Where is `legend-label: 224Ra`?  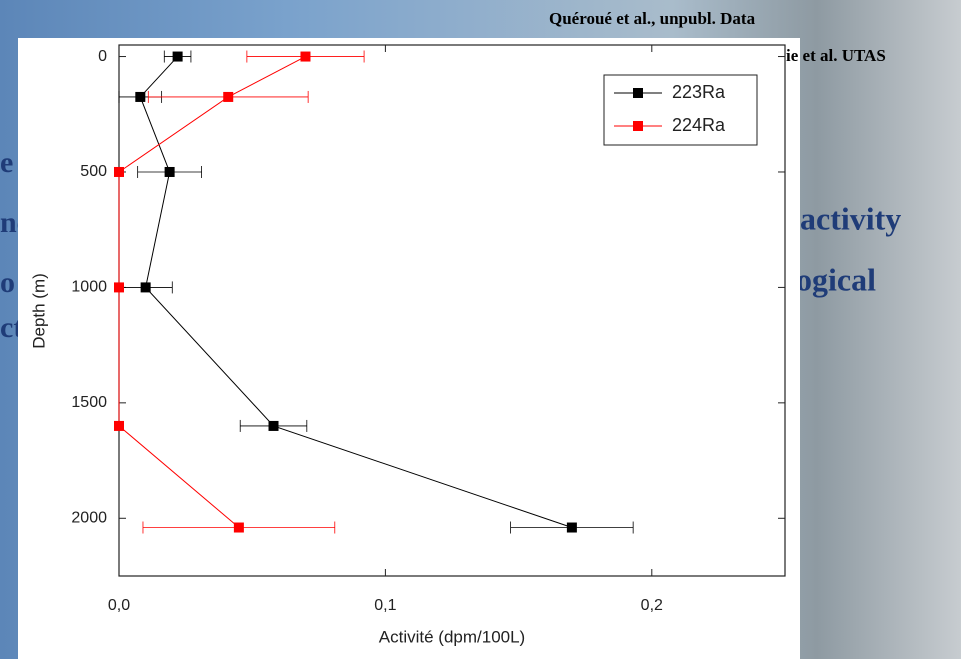 legend-label: 224Ra is located at coordinates (699, 125).